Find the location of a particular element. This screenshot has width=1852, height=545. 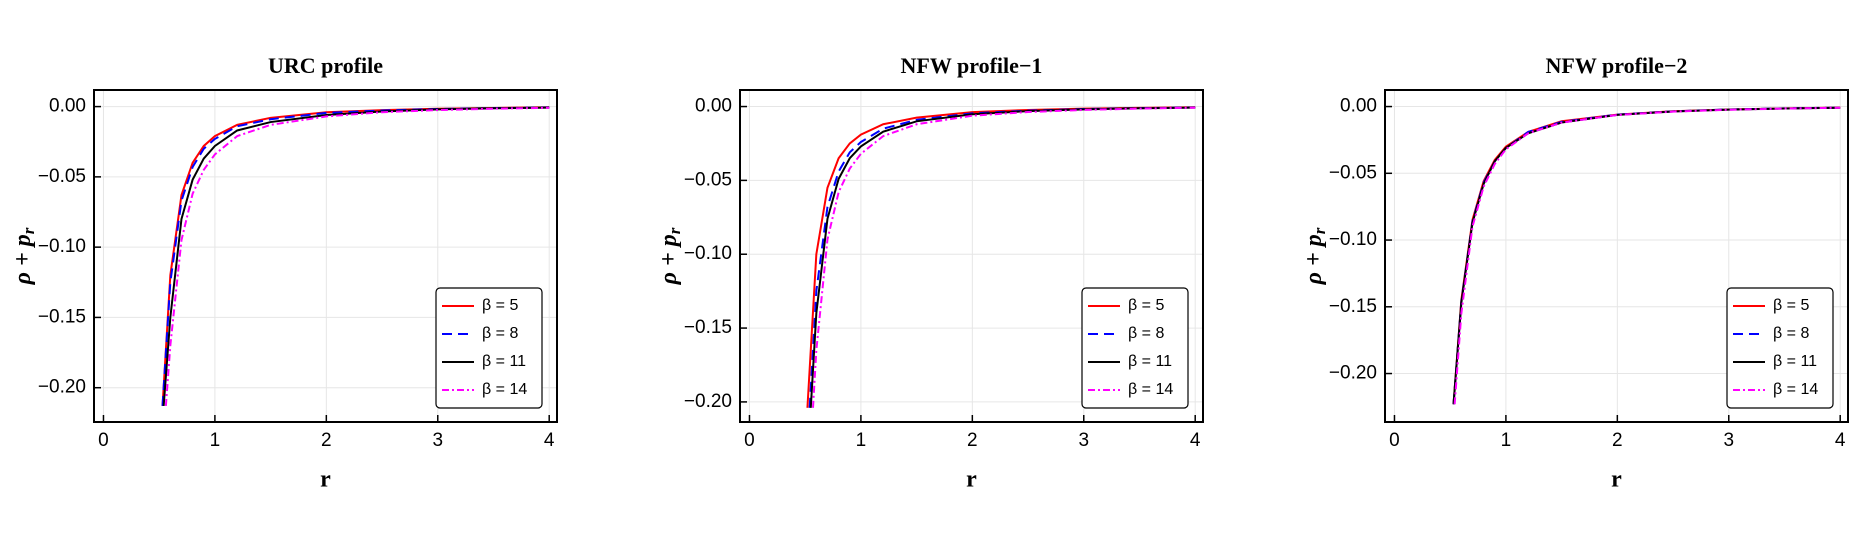

chart-title: NFW profile−2 is located at coordinates (1617, 65).